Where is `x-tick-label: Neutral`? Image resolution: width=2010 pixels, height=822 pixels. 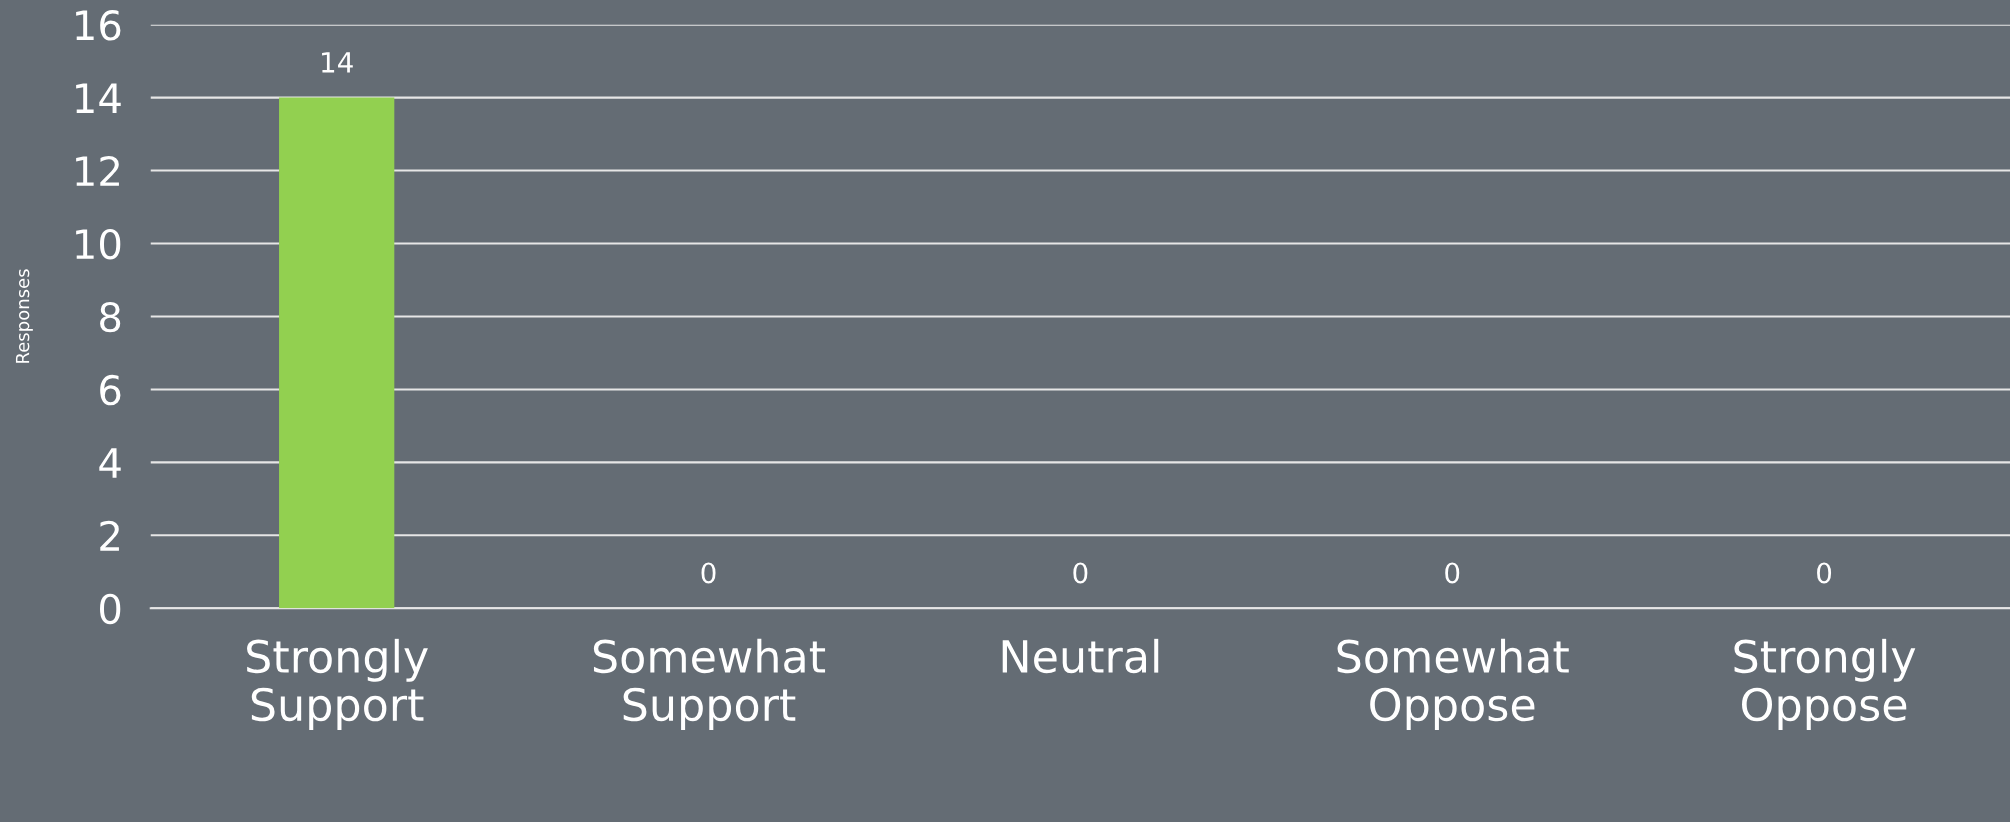
x-tick-label: Neutral is located at coordinates (1080, 656).